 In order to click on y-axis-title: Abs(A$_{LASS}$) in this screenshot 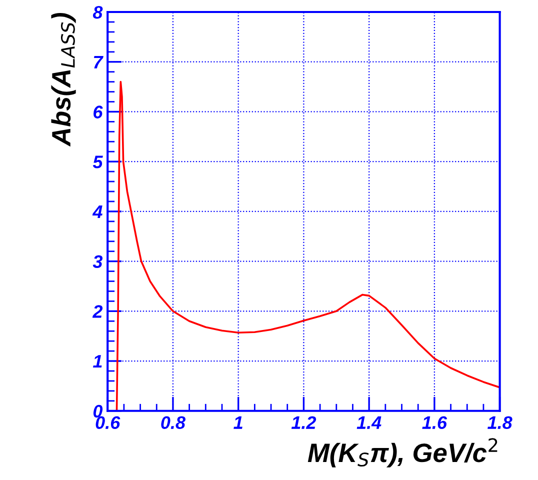, I will do `click(63, 79)`.